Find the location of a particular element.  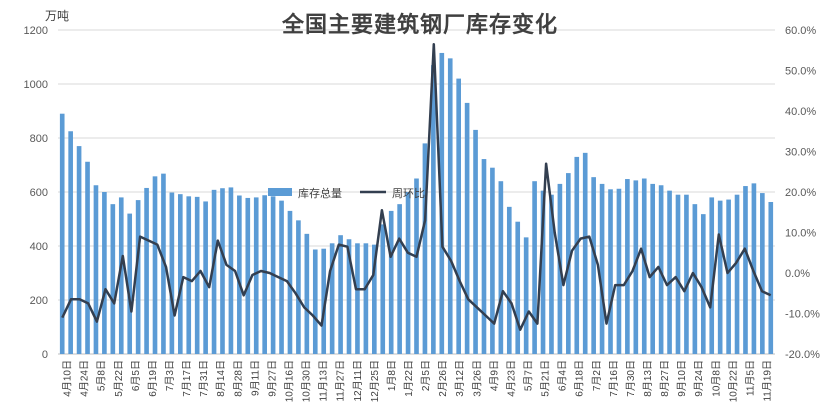

x-tick-label: 3月12日 is located at coordinates (460, 378).